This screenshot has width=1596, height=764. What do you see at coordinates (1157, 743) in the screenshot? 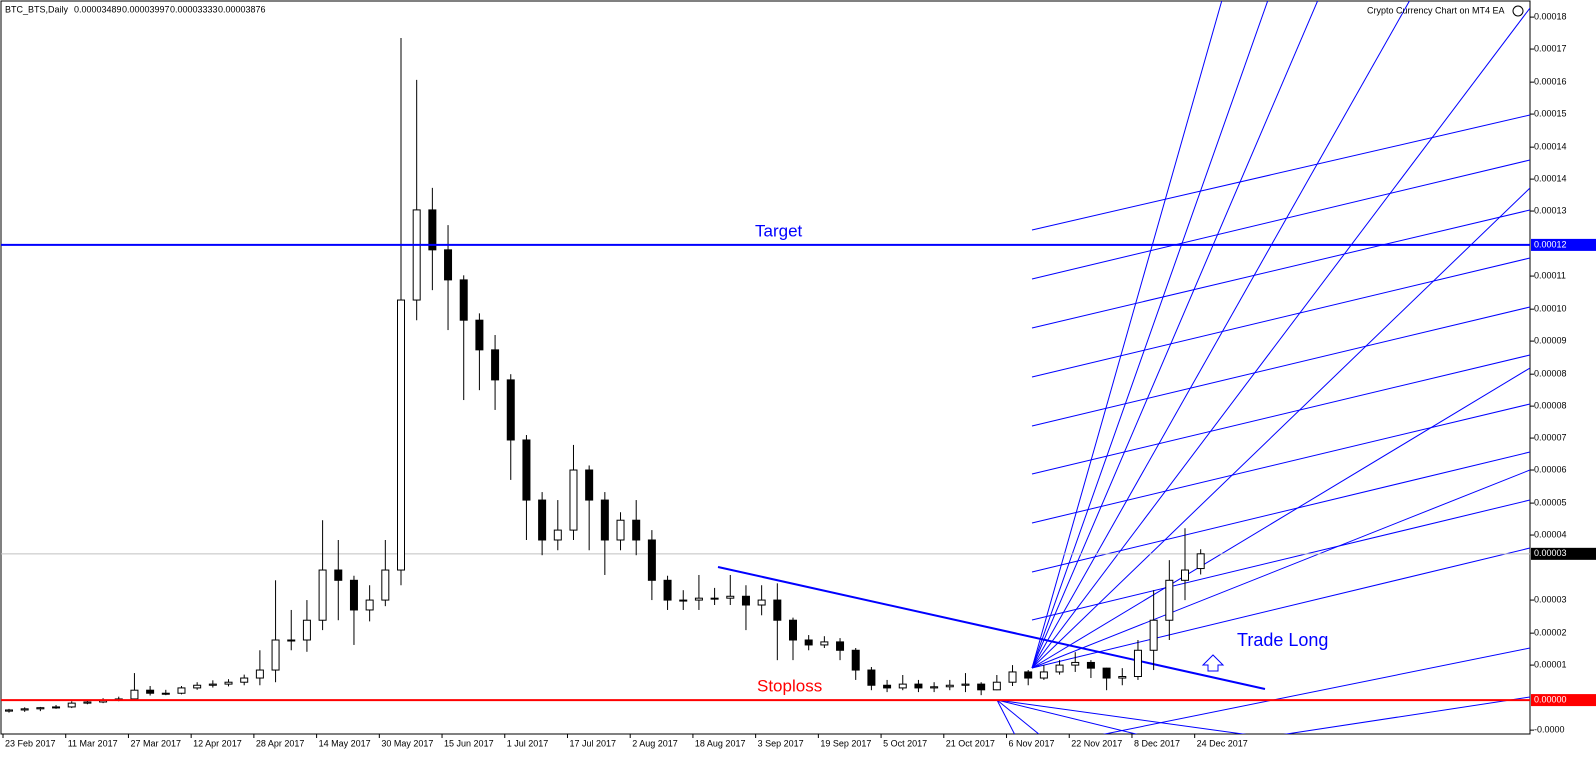
I see `x-tick-label: 8 Dec 2017` at bounding box center [1157, 743].